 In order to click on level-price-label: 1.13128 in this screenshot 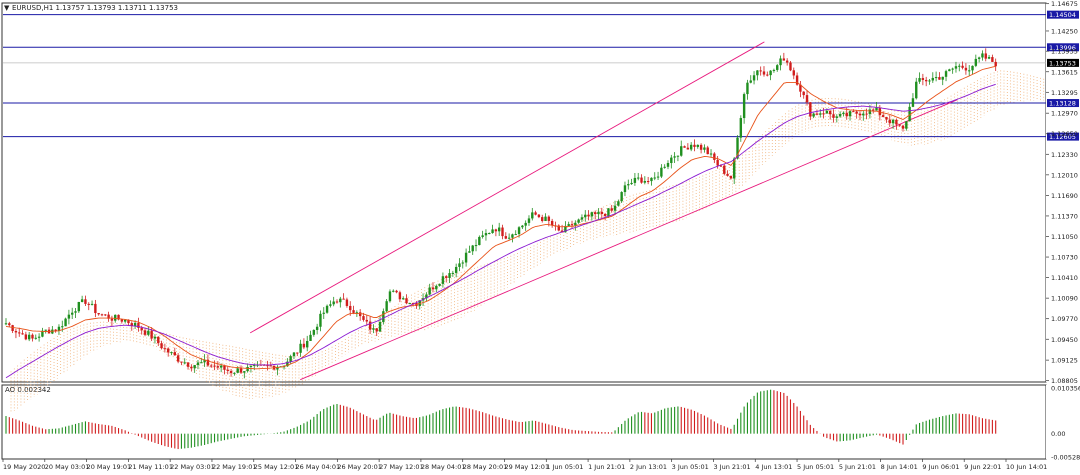, I will do `click(1062, 104)`.